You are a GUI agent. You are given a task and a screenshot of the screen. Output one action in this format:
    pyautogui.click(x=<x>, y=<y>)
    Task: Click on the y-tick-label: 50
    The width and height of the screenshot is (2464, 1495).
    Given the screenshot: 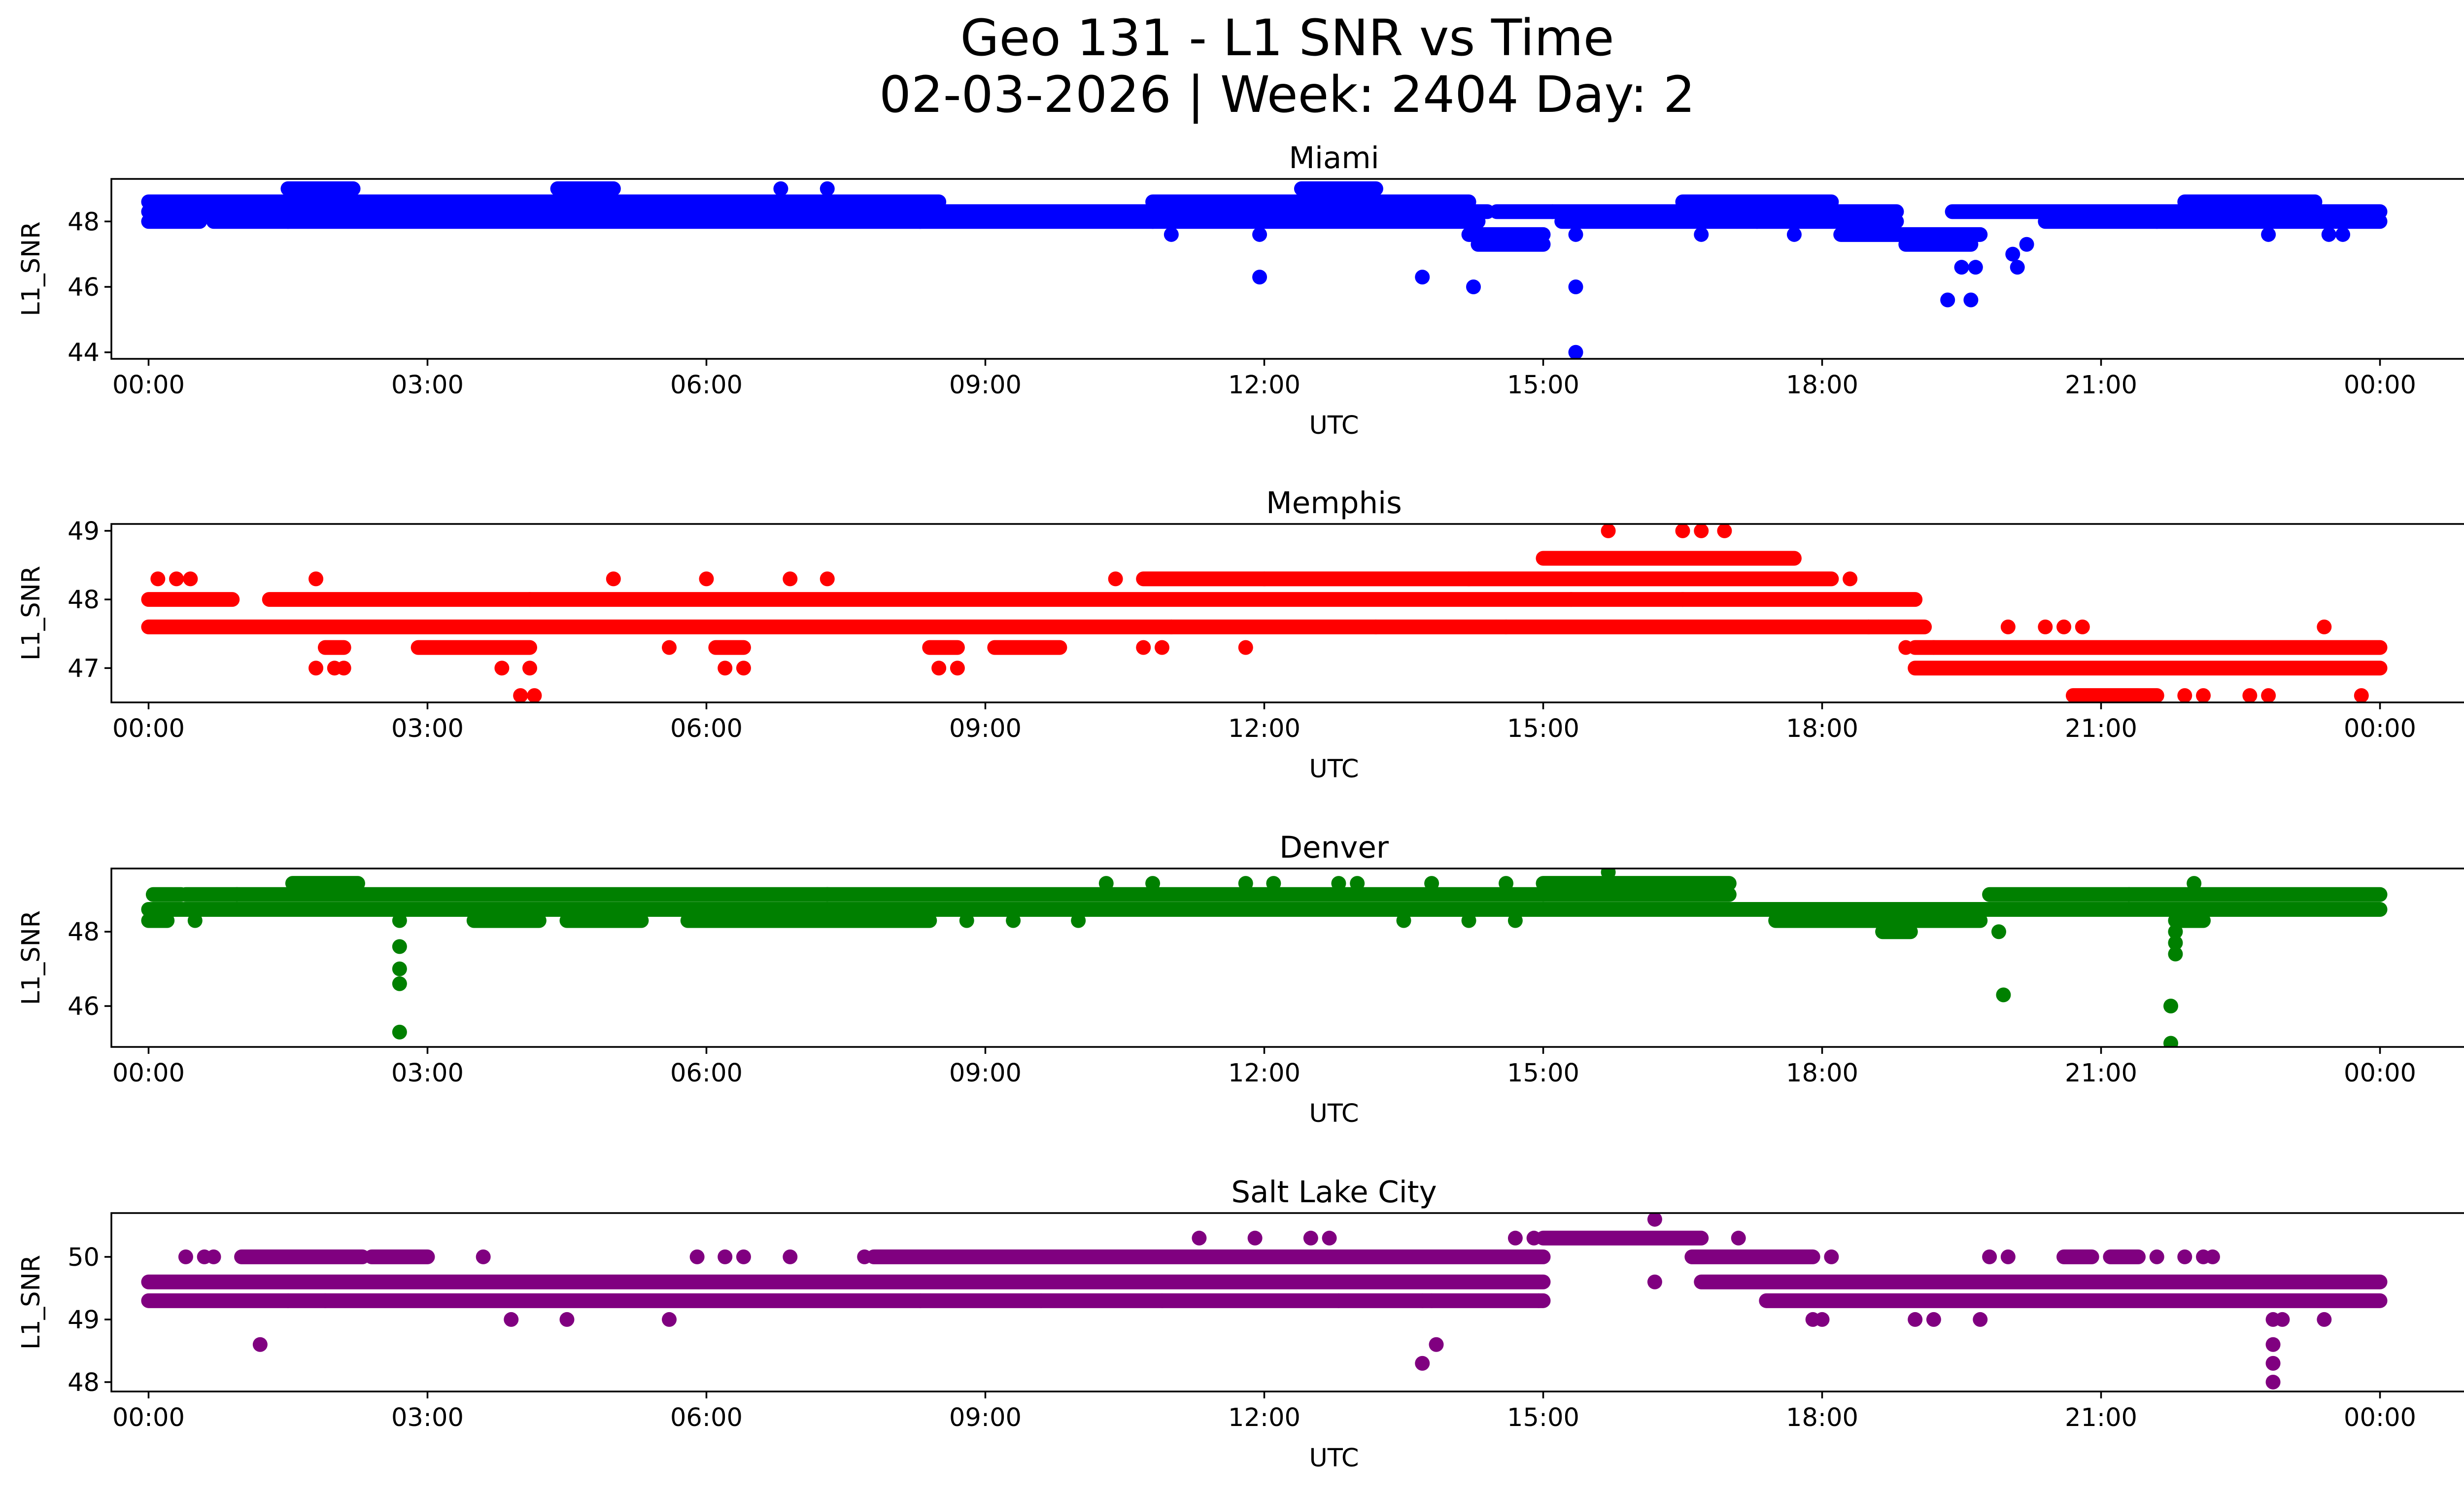 What is the action you would take?
    pyautogui.click(x=84, y=1257)
    